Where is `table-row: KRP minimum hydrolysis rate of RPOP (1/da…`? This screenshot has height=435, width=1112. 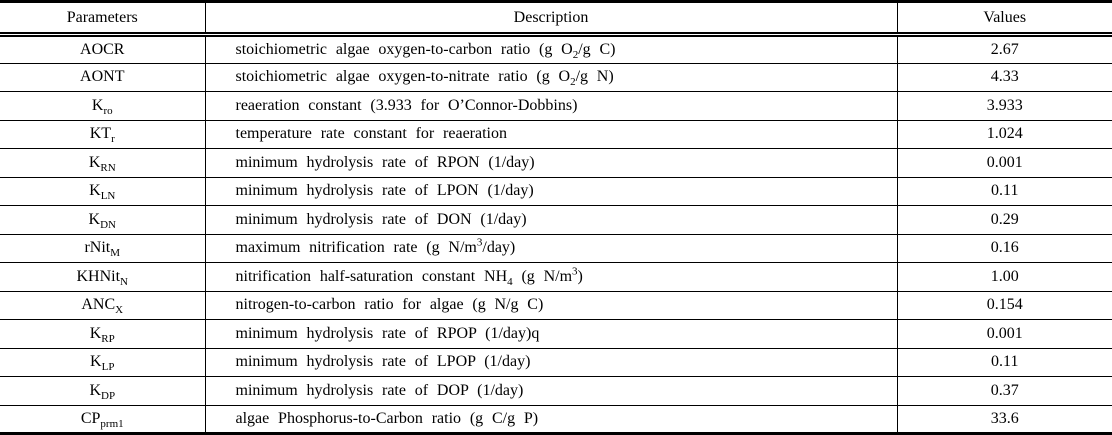 table-row: KRP minimum hydrolysis rate of RPOP (1/da… is located at coordinates (556, 333).